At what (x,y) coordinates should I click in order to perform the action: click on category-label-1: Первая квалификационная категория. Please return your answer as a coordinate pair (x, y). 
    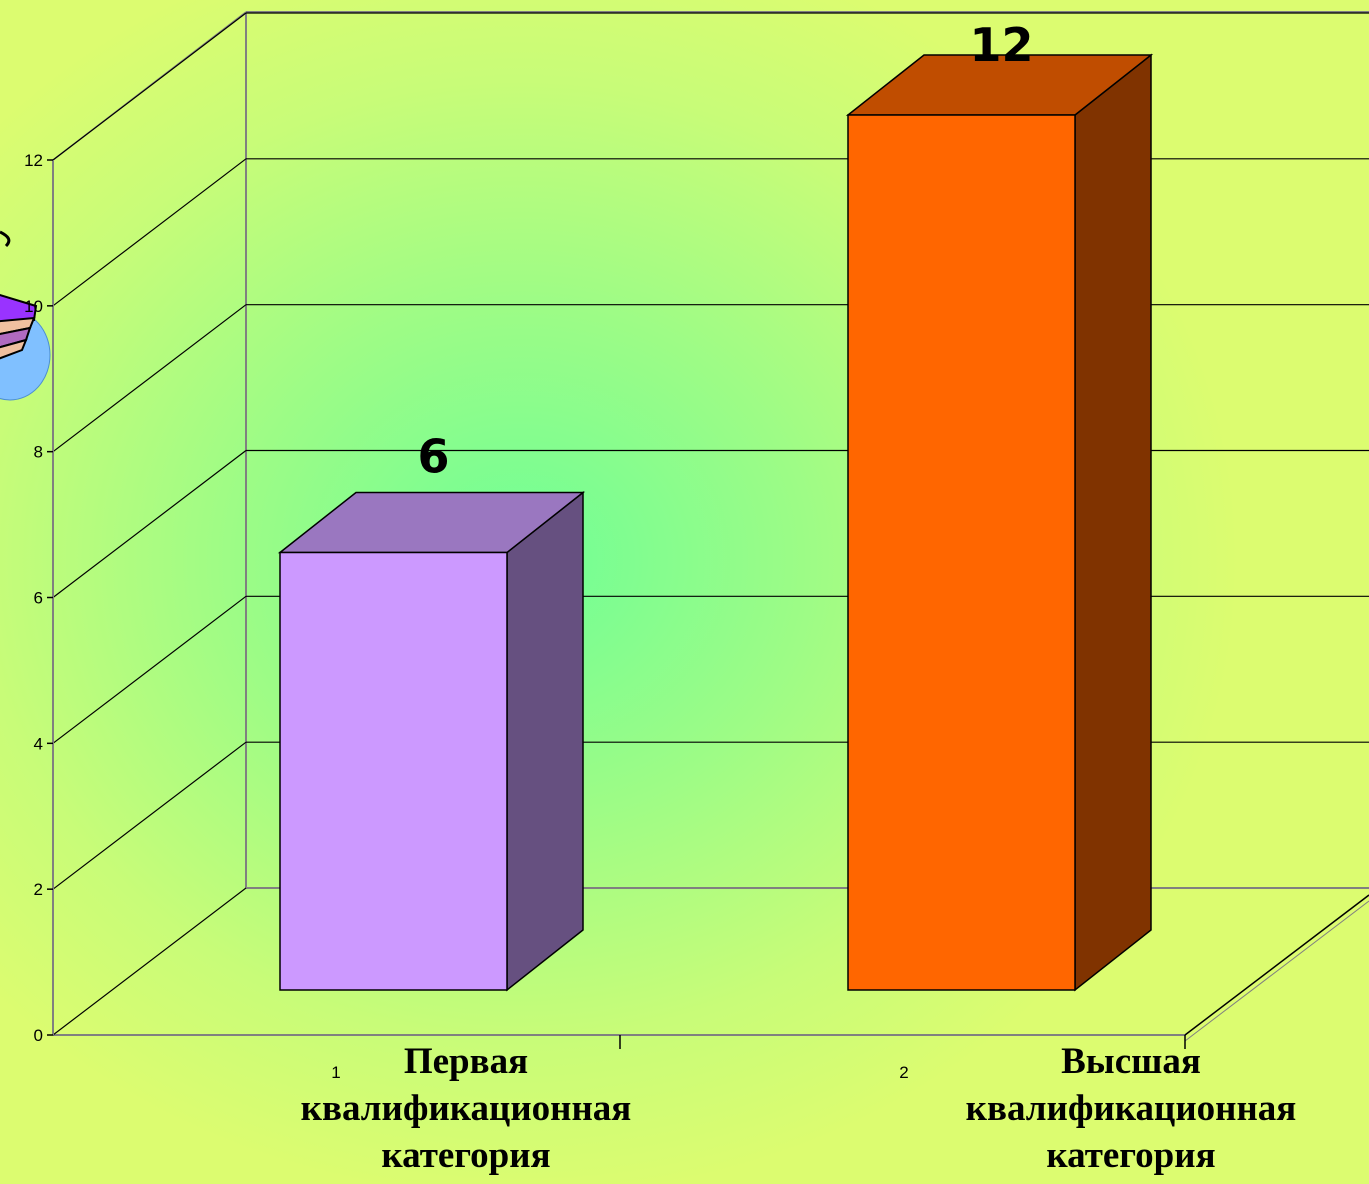
    Looking at the image, I should click on (466, 1108).